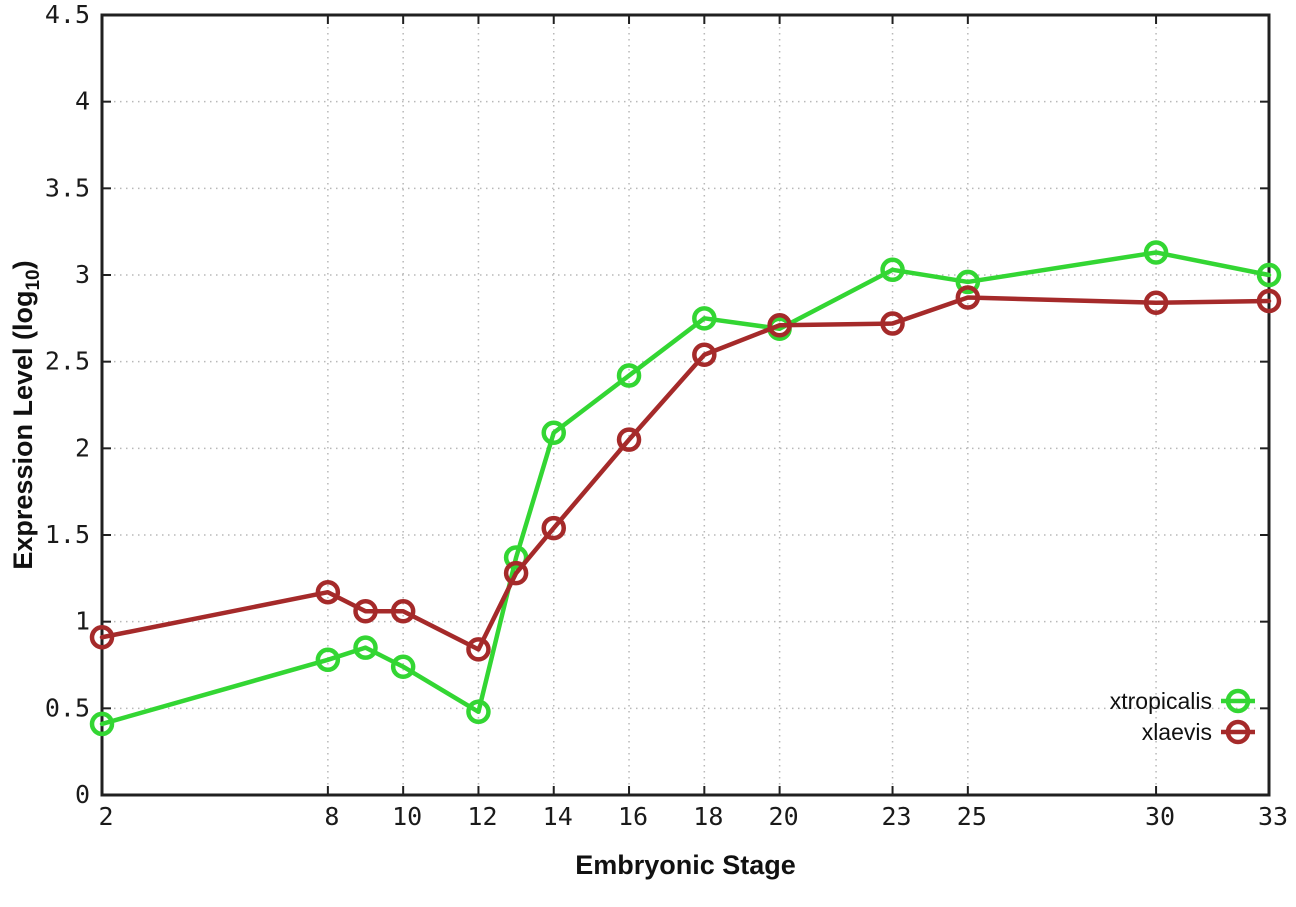 The width and height of the screenshot is (1296, 907). Describe the element at coordinates (558, 816) in the screenshot. I see `x-tick-label: 14` at that location.